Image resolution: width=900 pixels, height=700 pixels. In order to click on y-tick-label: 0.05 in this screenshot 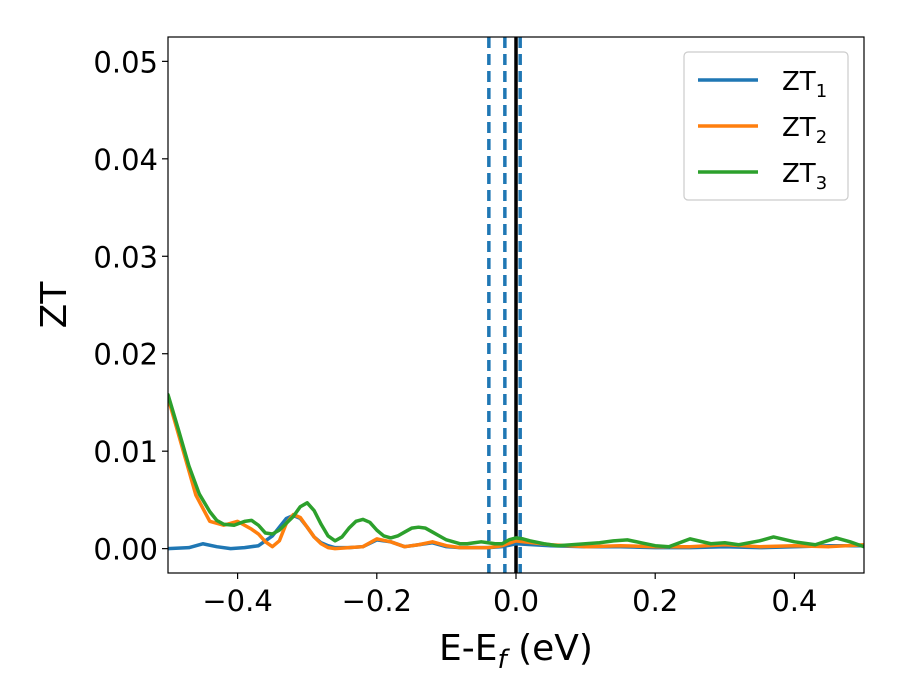, I will do `click(125, 62)`.